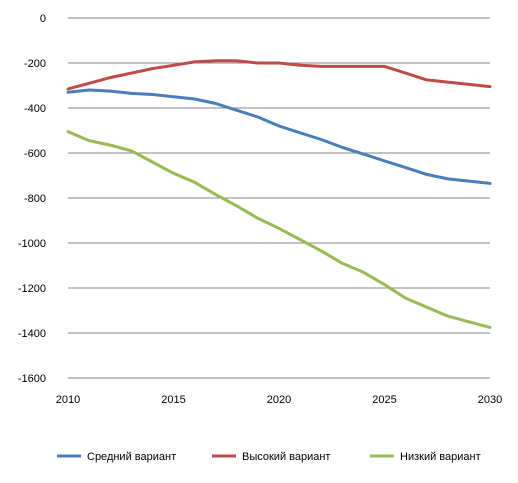  Describe the element at coordinates (440, 457) in the screenshot. I see `legend-label: Низкий вариант` at that location.